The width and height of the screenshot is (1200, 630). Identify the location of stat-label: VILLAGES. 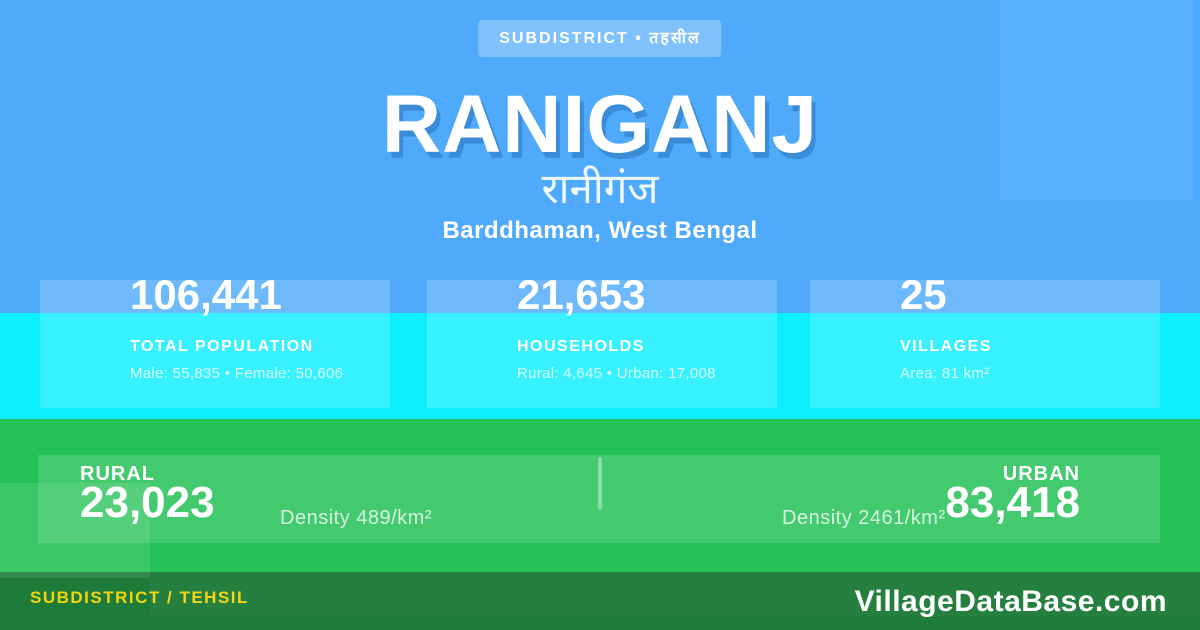
(946, 346).